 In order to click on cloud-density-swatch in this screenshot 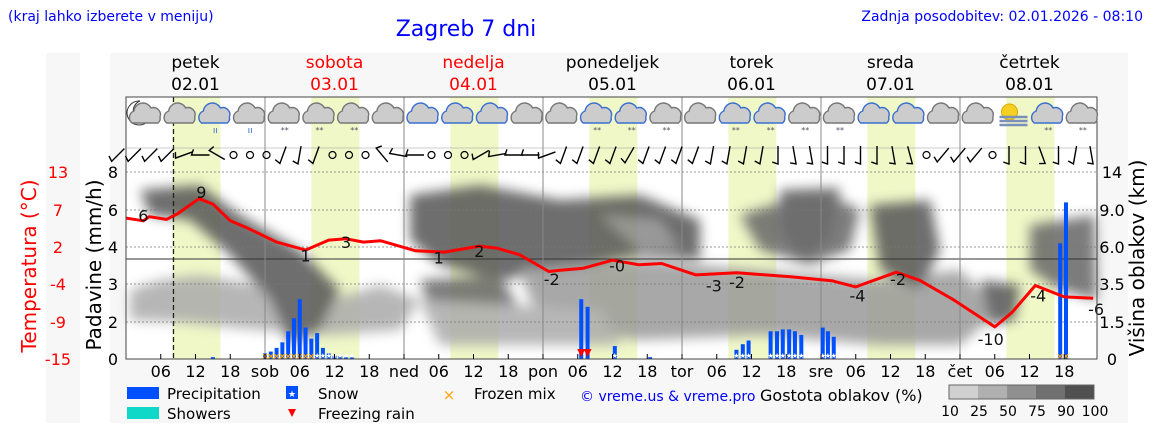, I will do `click(1021, 392)`.